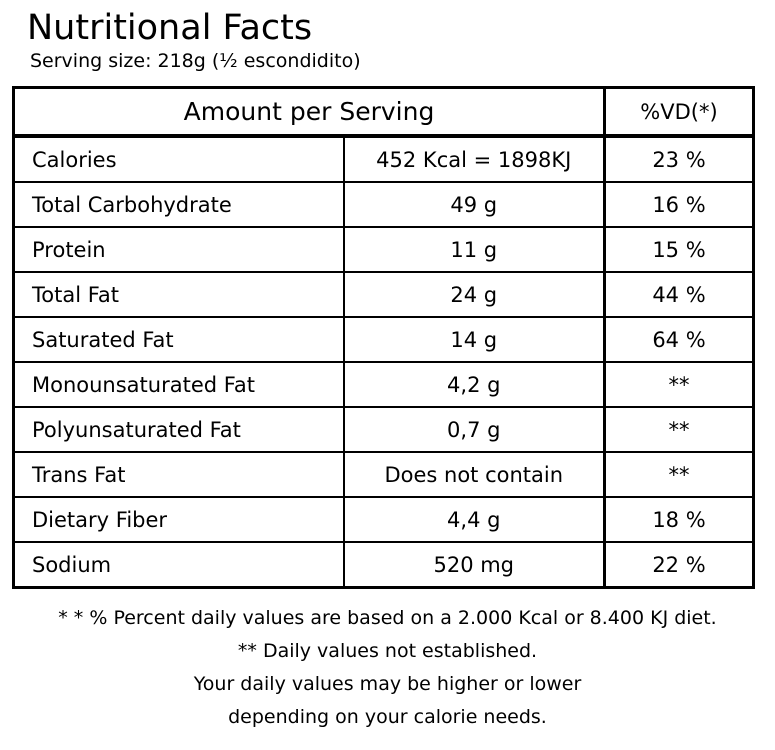 The width and height of the screenshot is (775, 750). I want to click on nutrient-amount: 452 Kcal = 1898KJ, so click(473, 159).